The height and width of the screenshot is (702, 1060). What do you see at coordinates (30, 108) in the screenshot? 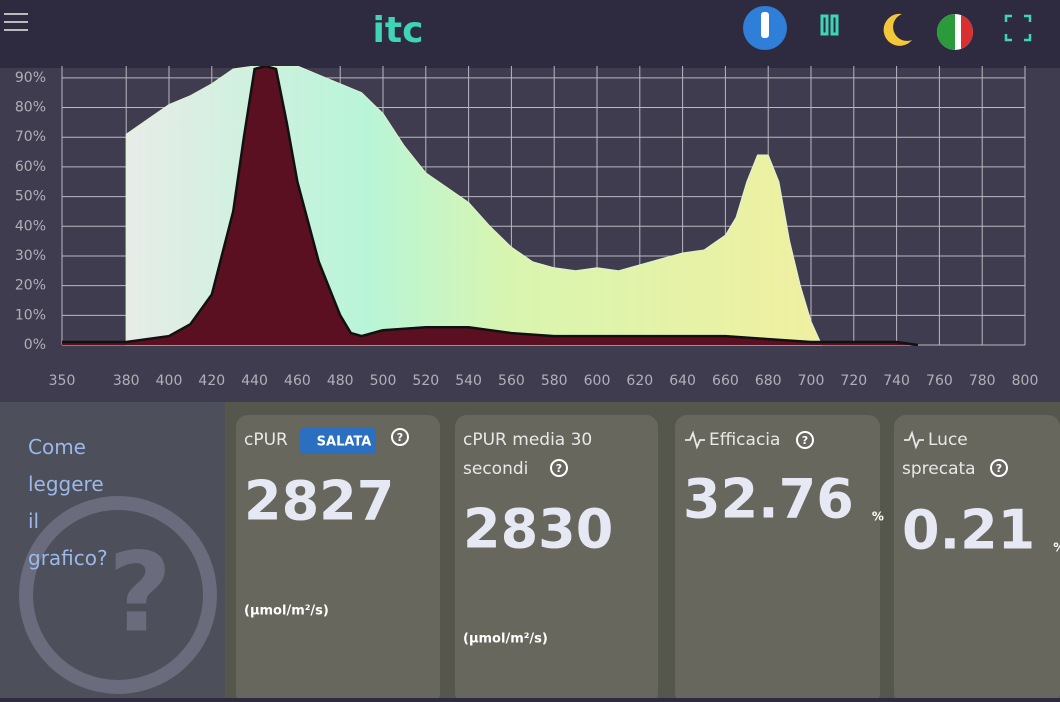
I see `y-tick-label: 80%` at bounding box center [30, 108].